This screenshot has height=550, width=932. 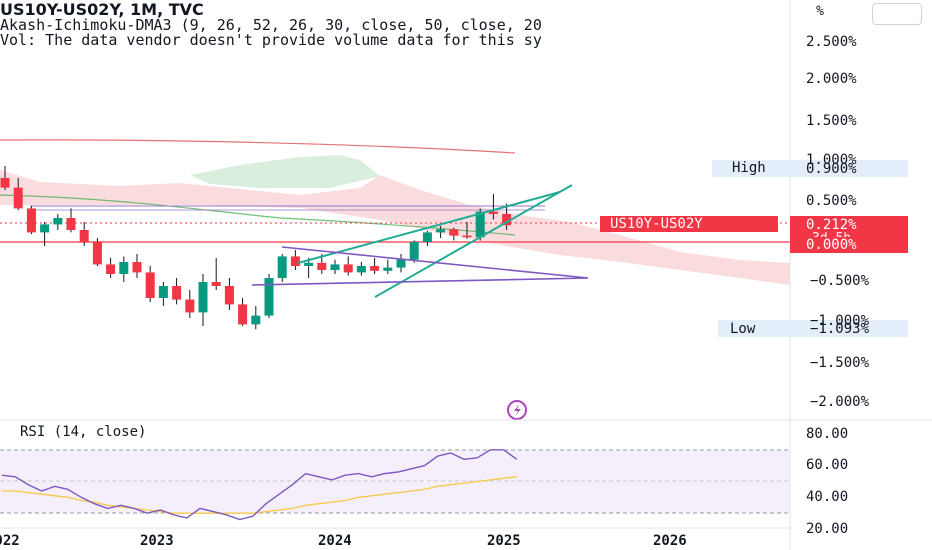 What do you see at coordinates (285, 171) in the screenshot?
I see `ichimoku-cloud-bullish` at bounding box center [285, 171].